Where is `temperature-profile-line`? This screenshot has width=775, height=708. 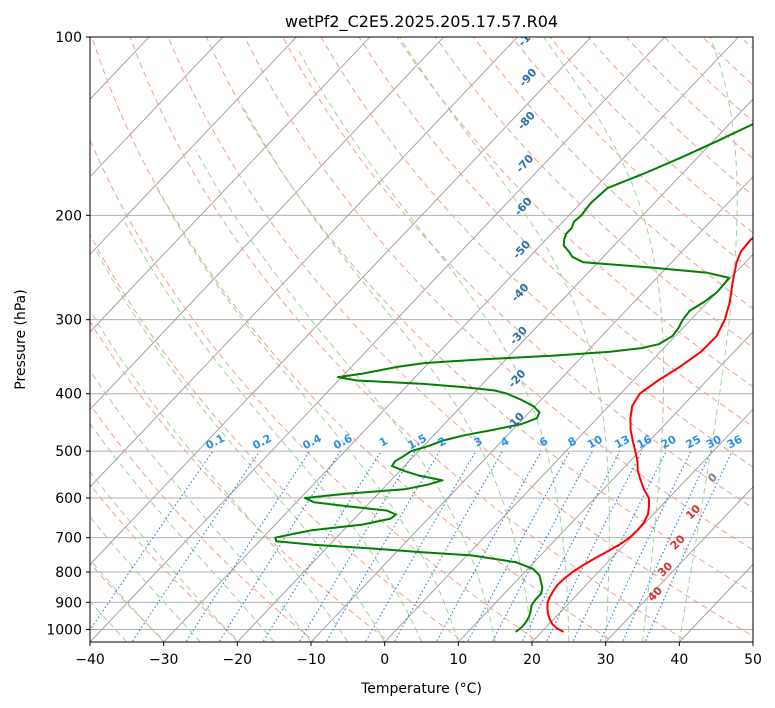
temperature-profile-line is located at coordinates (649, 434).